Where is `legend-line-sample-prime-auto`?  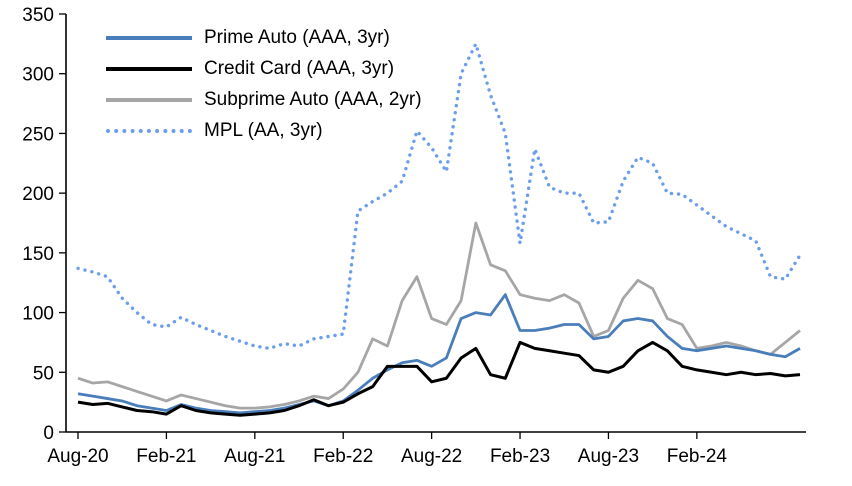 legend-line-sample-prime-auto is located at coordinates (149, 37).